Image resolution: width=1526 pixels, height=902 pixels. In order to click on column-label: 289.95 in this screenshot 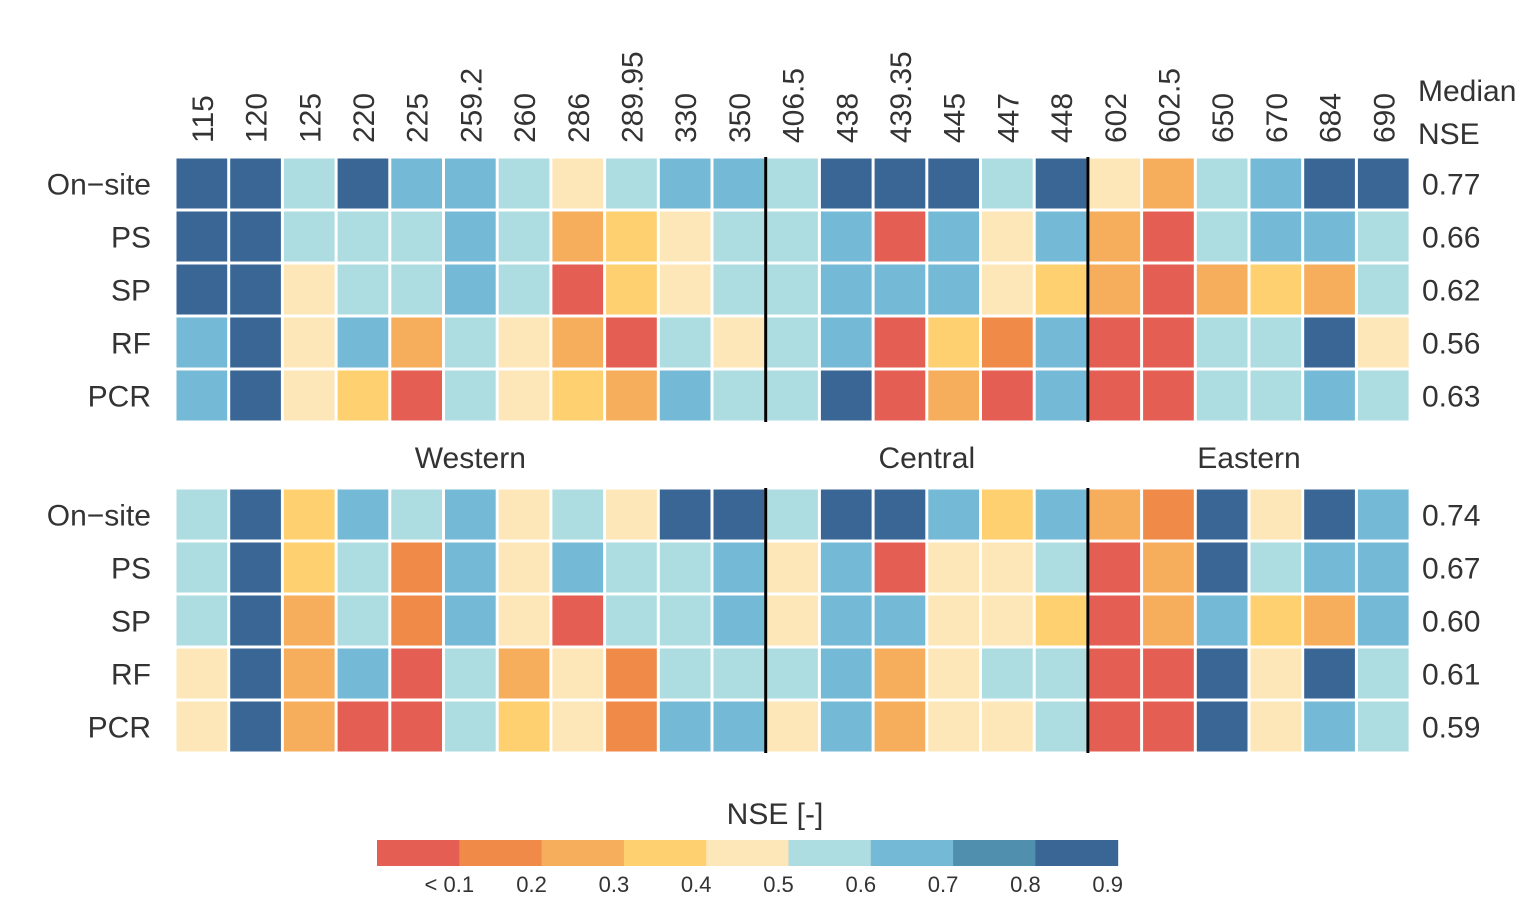, I will do `click(632, 97)`.